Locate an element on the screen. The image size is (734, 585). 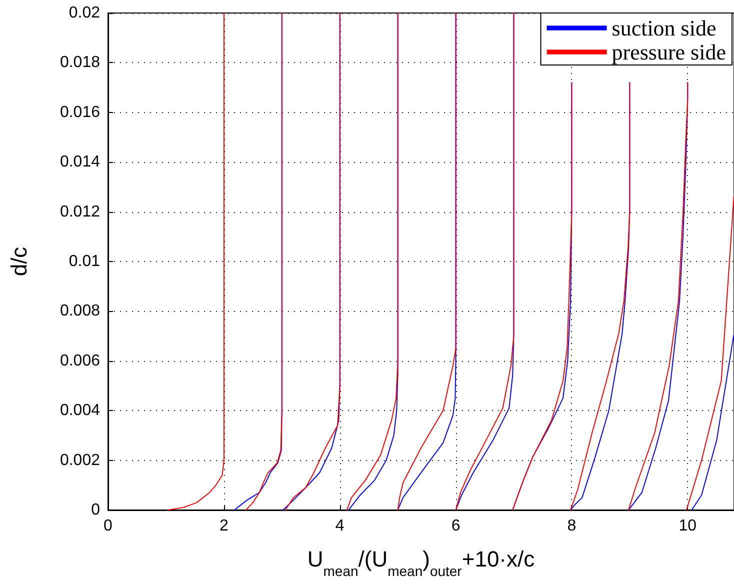
x-tick-label: 2 is located at coordinates (223, 526).